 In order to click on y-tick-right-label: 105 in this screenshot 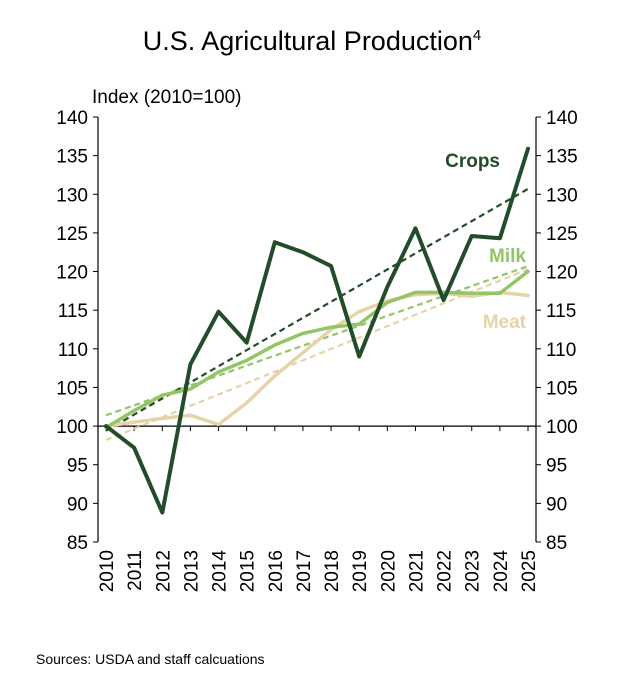, I will do `click(562, 388)`.